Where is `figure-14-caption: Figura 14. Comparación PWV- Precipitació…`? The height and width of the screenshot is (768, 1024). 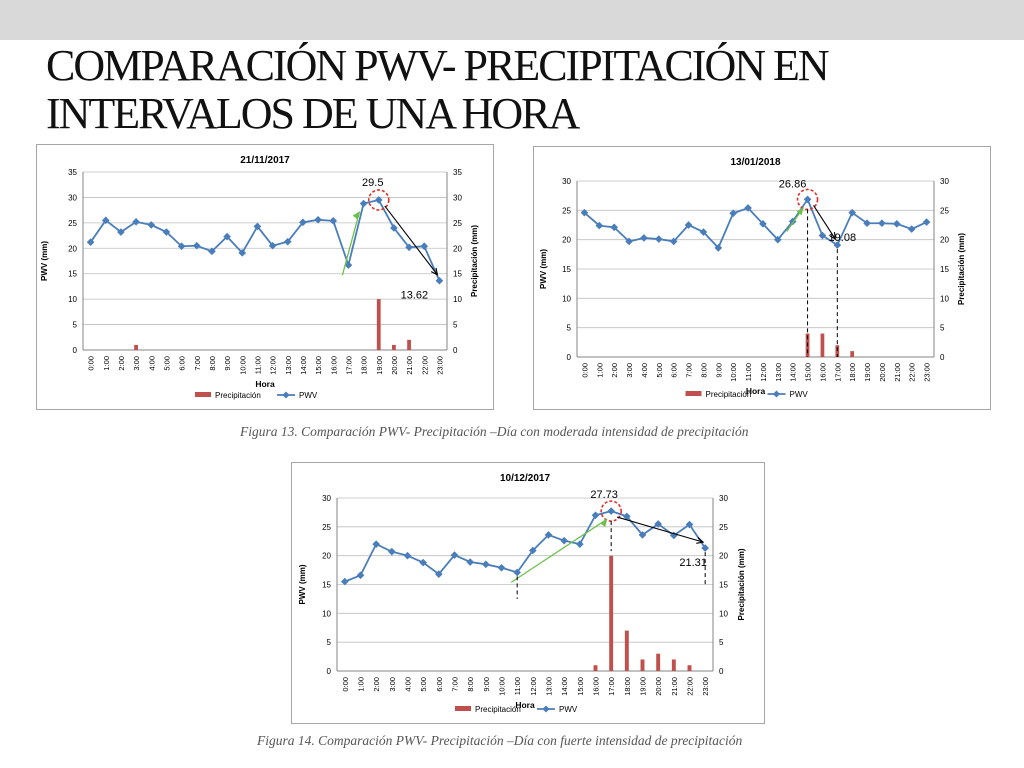 figure-14-caption: Figura 14. Comparación PWV- Precipitació… is located at coordinates (500, 740).